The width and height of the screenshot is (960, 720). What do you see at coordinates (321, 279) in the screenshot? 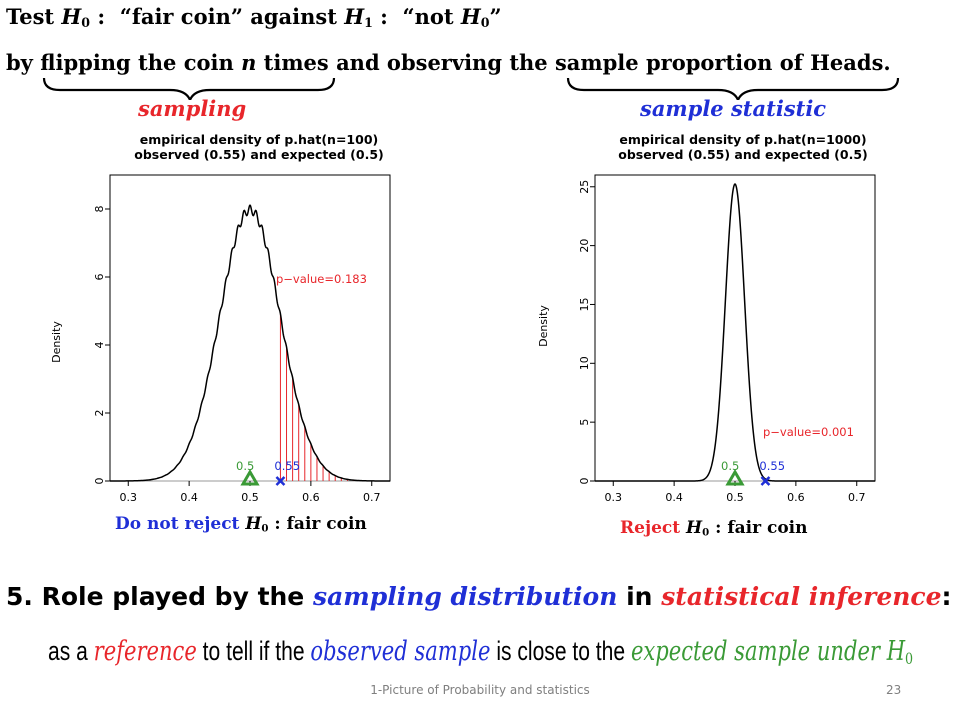
I see `p-value-label: p−value=0.183` at bounding box center [321, 279].